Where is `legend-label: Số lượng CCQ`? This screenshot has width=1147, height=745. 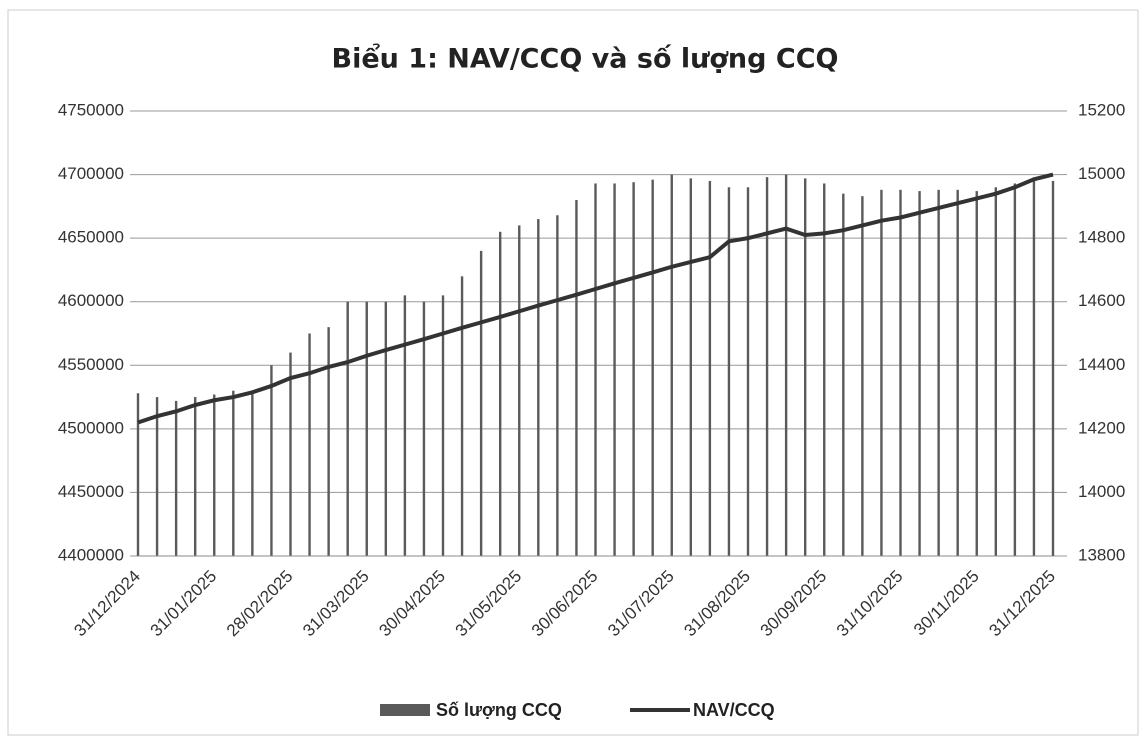
legend-label: Số lượng CCQ is located at coordinates (499, 710).